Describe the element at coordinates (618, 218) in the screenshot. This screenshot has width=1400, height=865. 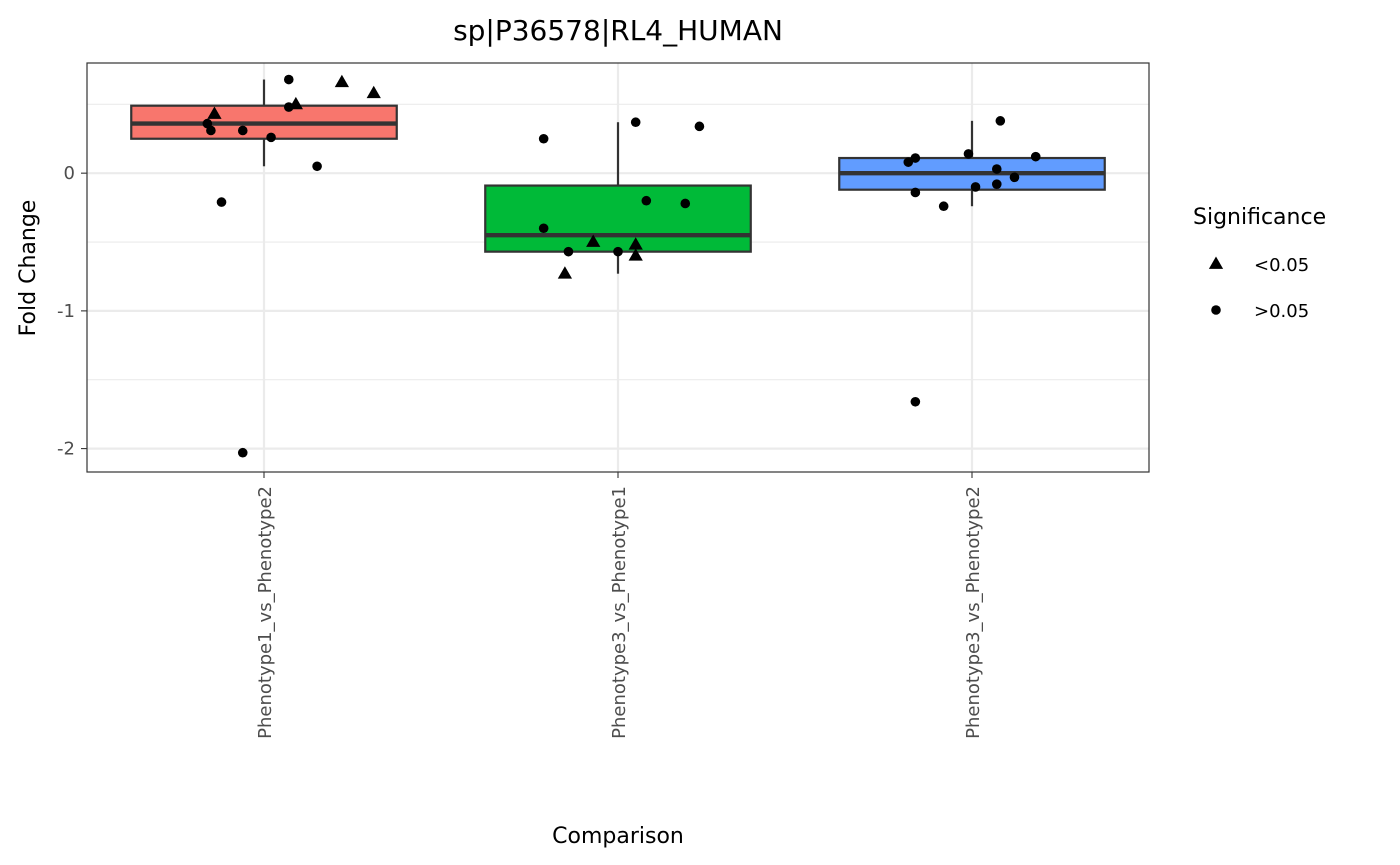
I see `box-body` at that location.